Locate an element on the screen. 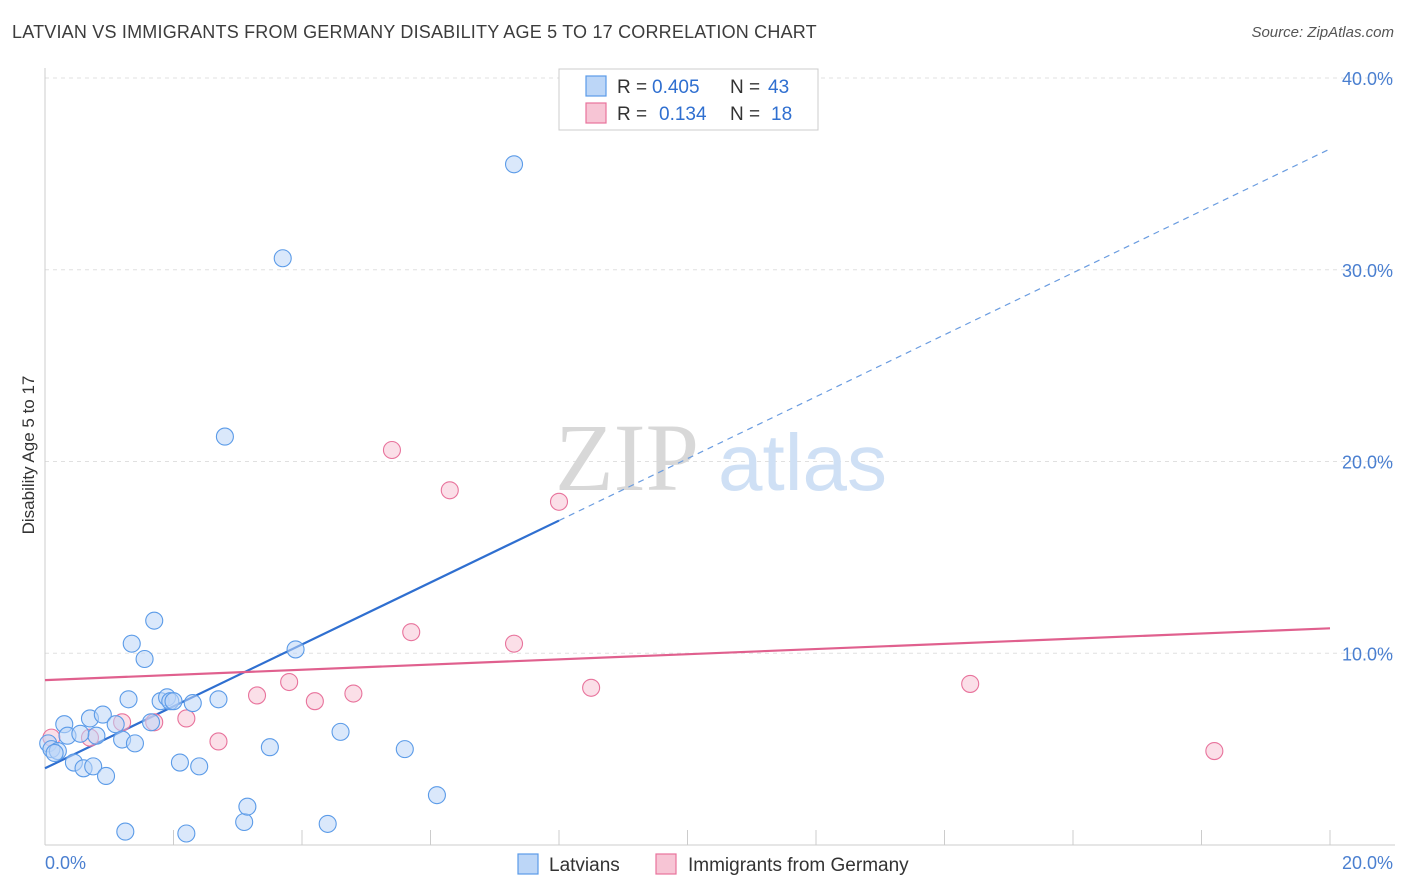 The height and width of the screenshot is (892, 1406). y-tick-label: 20.0% is located at coordinates (1367, 463).